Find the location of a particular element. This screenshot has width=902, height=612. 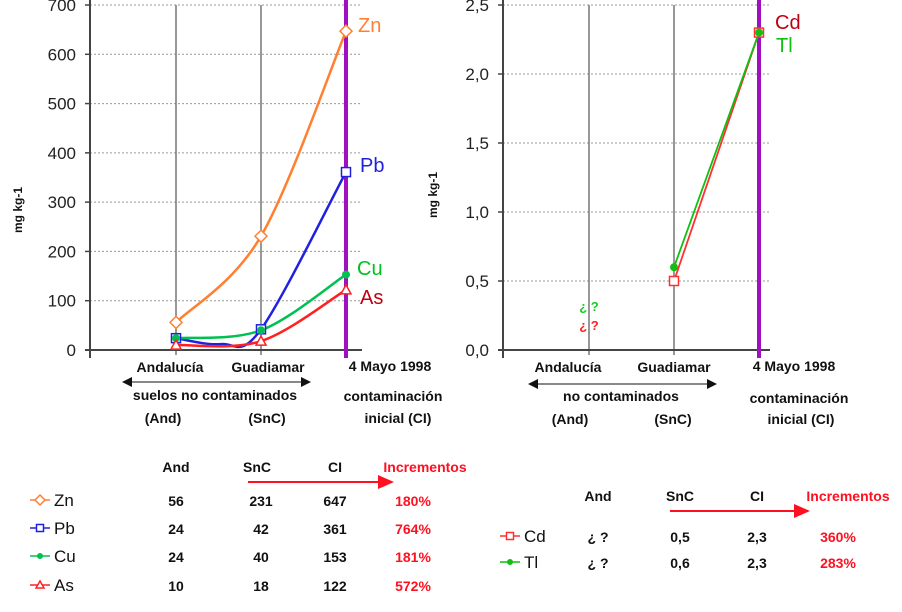

series-line-zn is located at coordinates (261, 177).